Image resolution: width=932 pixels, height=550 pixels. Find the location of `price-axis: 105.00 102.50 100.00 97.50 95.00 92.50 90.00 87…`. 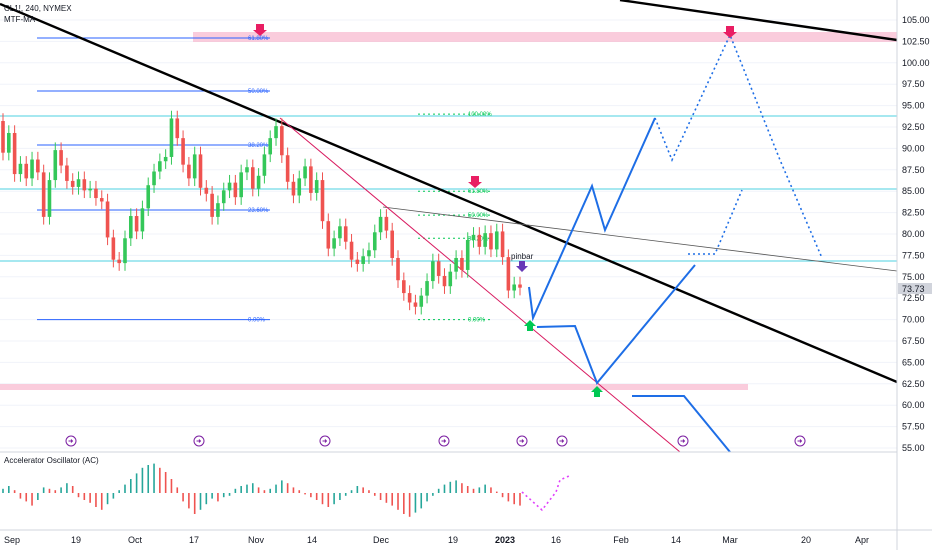

price-axis: 105.00 102.50 100.00 97.50 95.00 92.50 90.00 87… is located at coordinates (916, 234).